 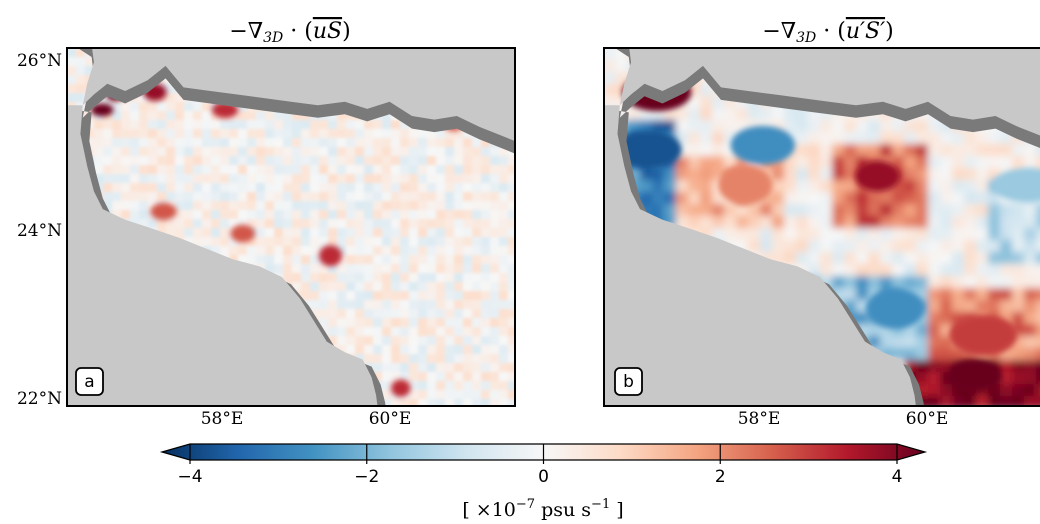 What do you see at coordinates (628, 381) in the screenshot?
I see `panel-b-label: b` at bounding box center [628, 381].